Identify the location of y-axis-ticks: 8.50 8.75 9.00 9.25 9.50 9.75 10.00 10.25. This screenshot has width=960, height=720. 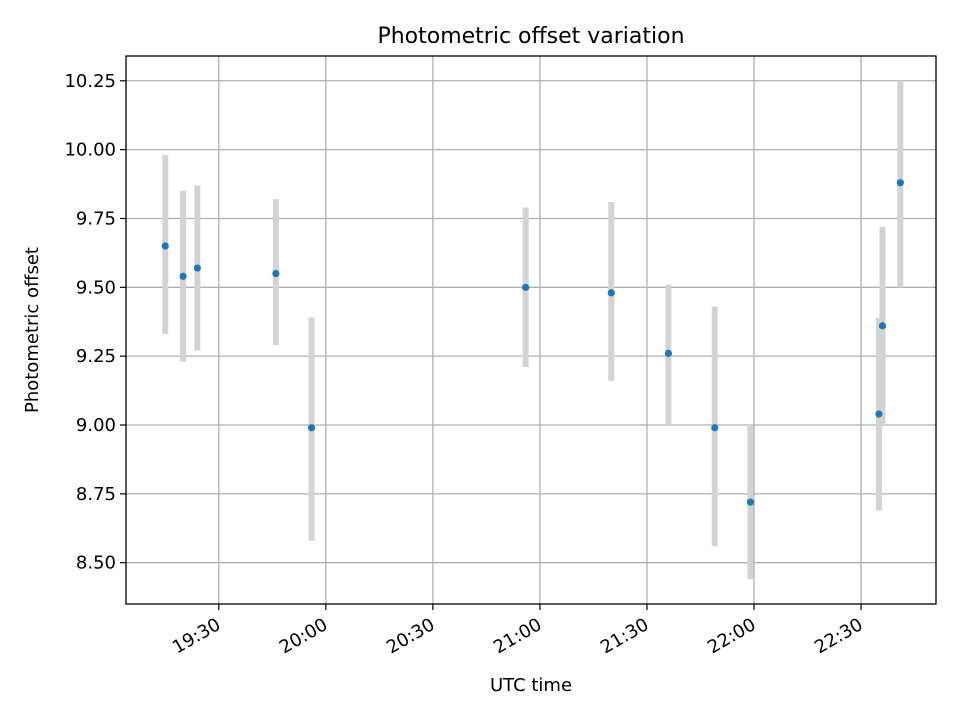
(95, 322).